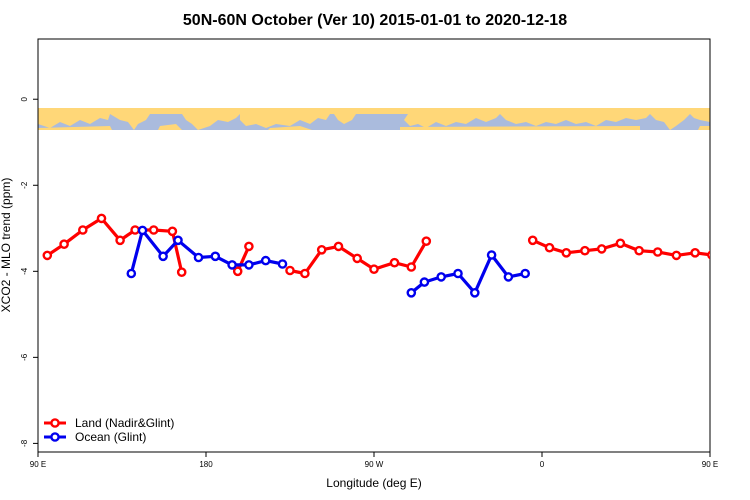 Image resolution: width=750 pixels, height=500 pixels. Describe the element at coordinates (24, 185) in the screenshot. I see `y-tick-label: -2` at that location.